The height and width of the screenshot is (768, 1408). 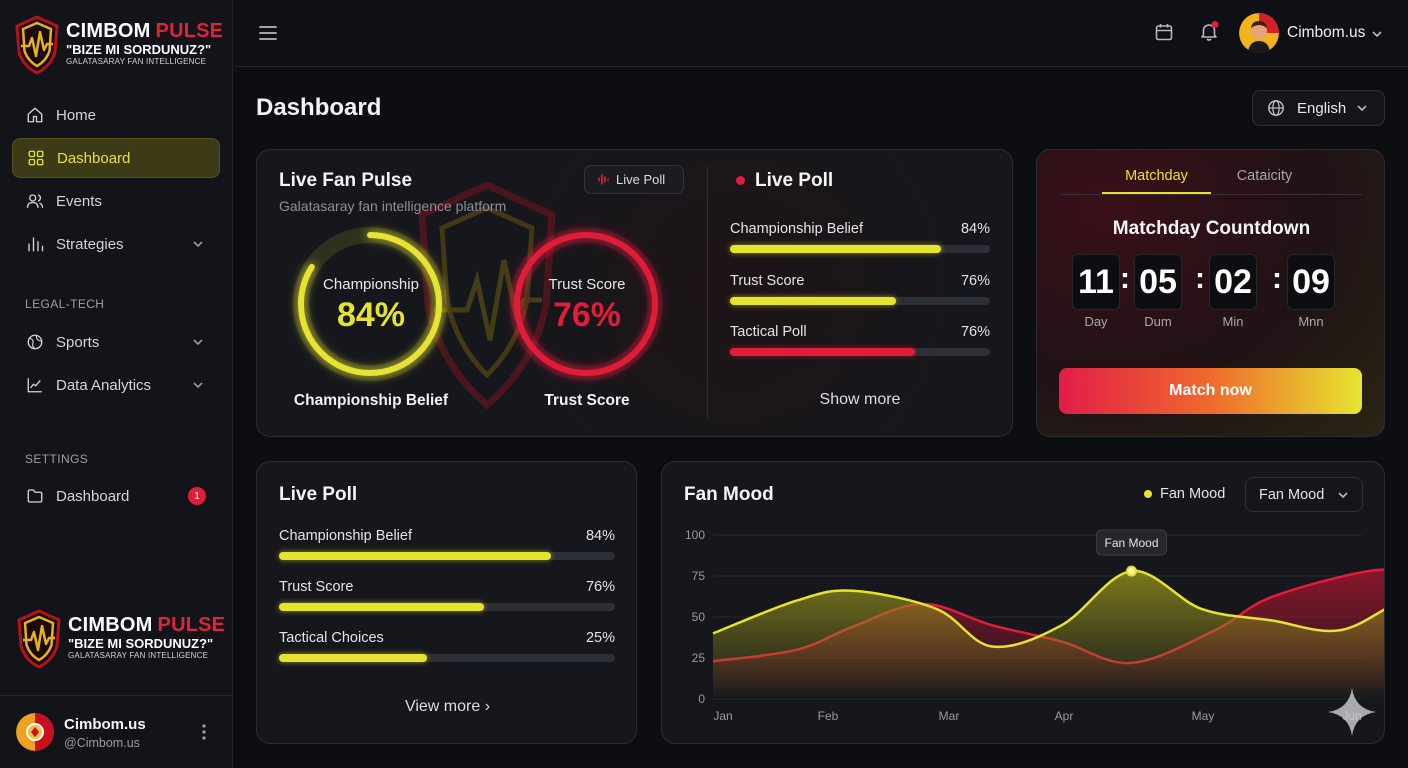 I want to click on sidebar-item-dashboard: Dashboard, so click(x=116, y=158).